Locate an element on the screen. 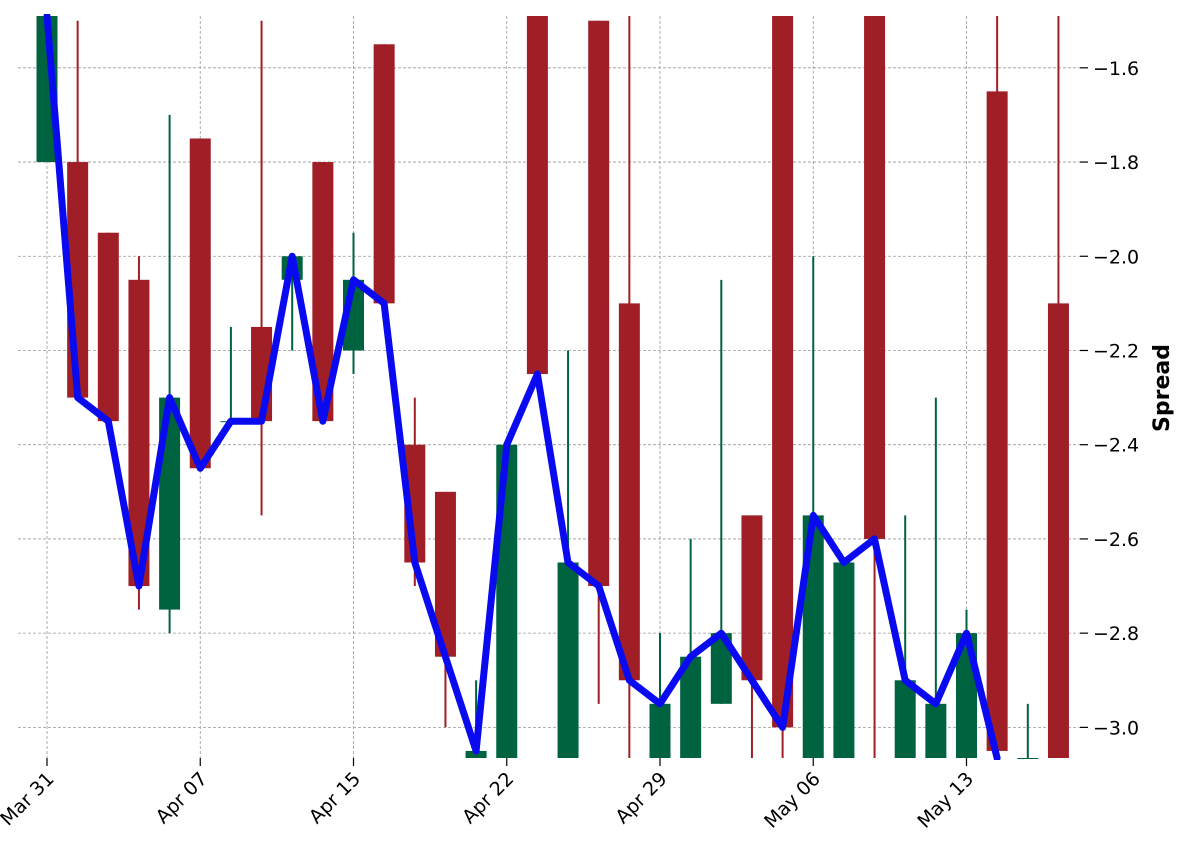 The width and height of the screenshot is (1188, 861). y-tick-label: −1.6 is located at coordinates (1116, 69).